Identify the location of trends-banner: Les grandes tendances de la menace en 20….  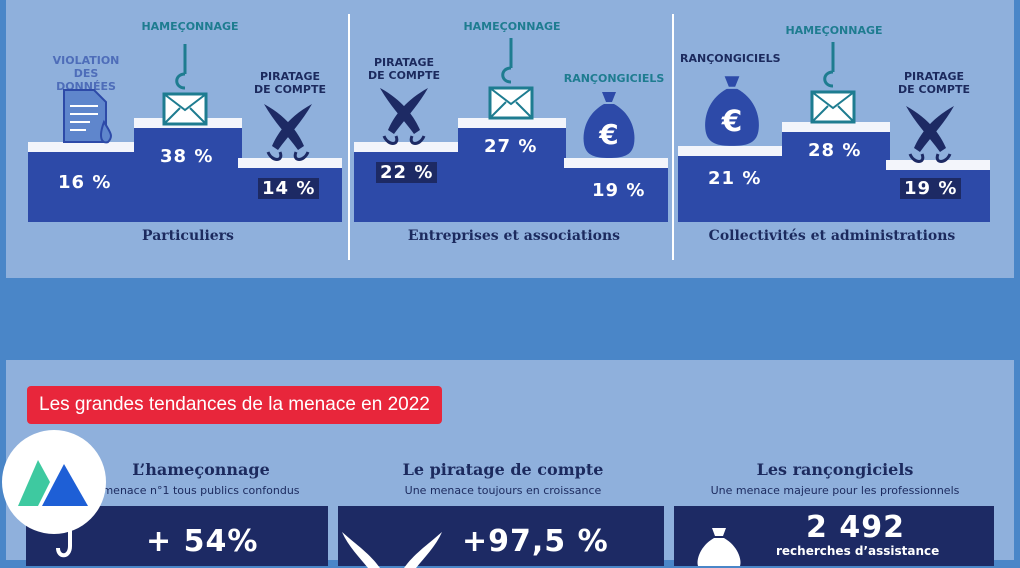
(234, 405).